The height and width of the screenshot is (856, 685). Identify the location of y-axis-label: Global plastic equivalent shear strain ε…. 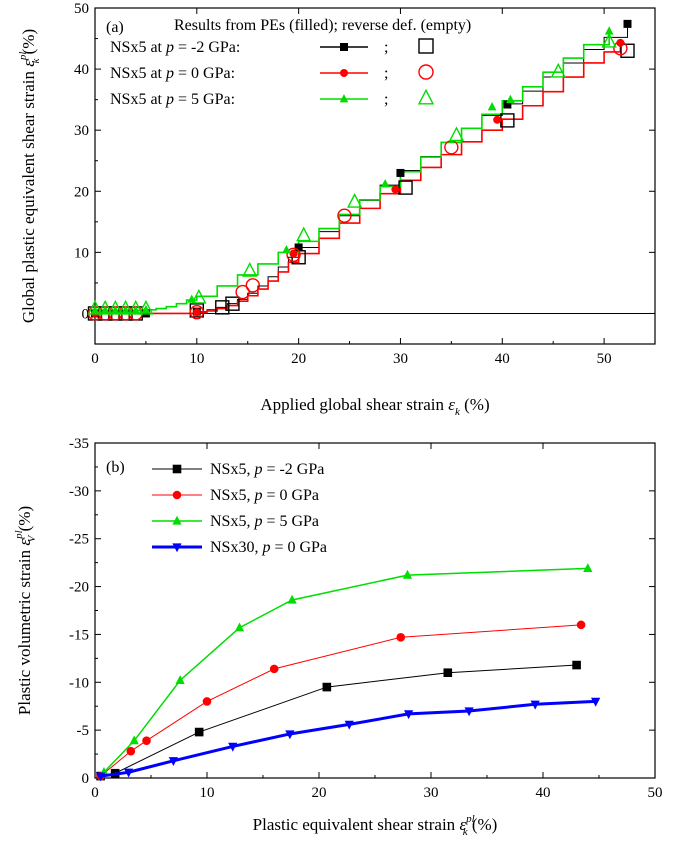
(29, 176).